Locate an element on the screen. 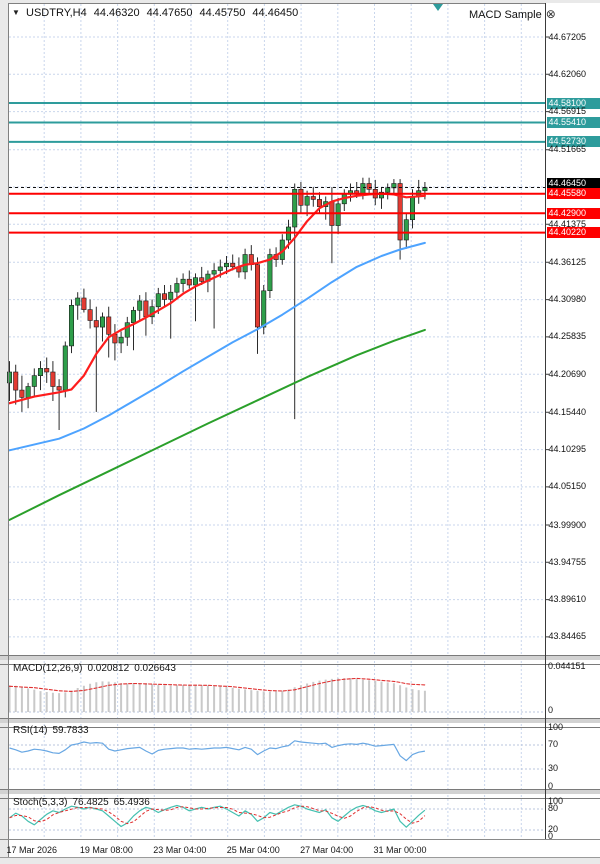  macd-main-value: 0.020812 is located at coordinates (108, 668).